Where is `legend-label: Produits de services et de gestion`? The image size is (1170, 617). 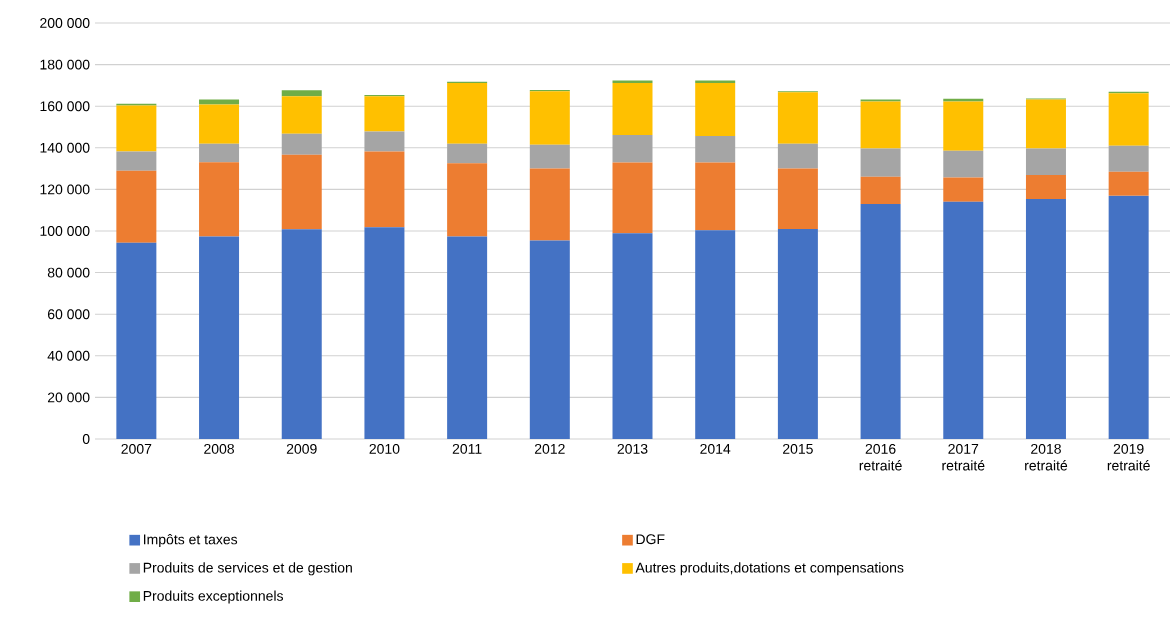 legend-label: Produits de services et de gestion is located at coordinates (247, 569).